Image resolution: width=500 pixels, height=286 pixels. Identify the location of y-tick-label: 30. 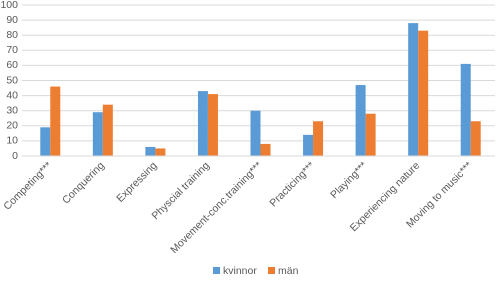
(12, 110).